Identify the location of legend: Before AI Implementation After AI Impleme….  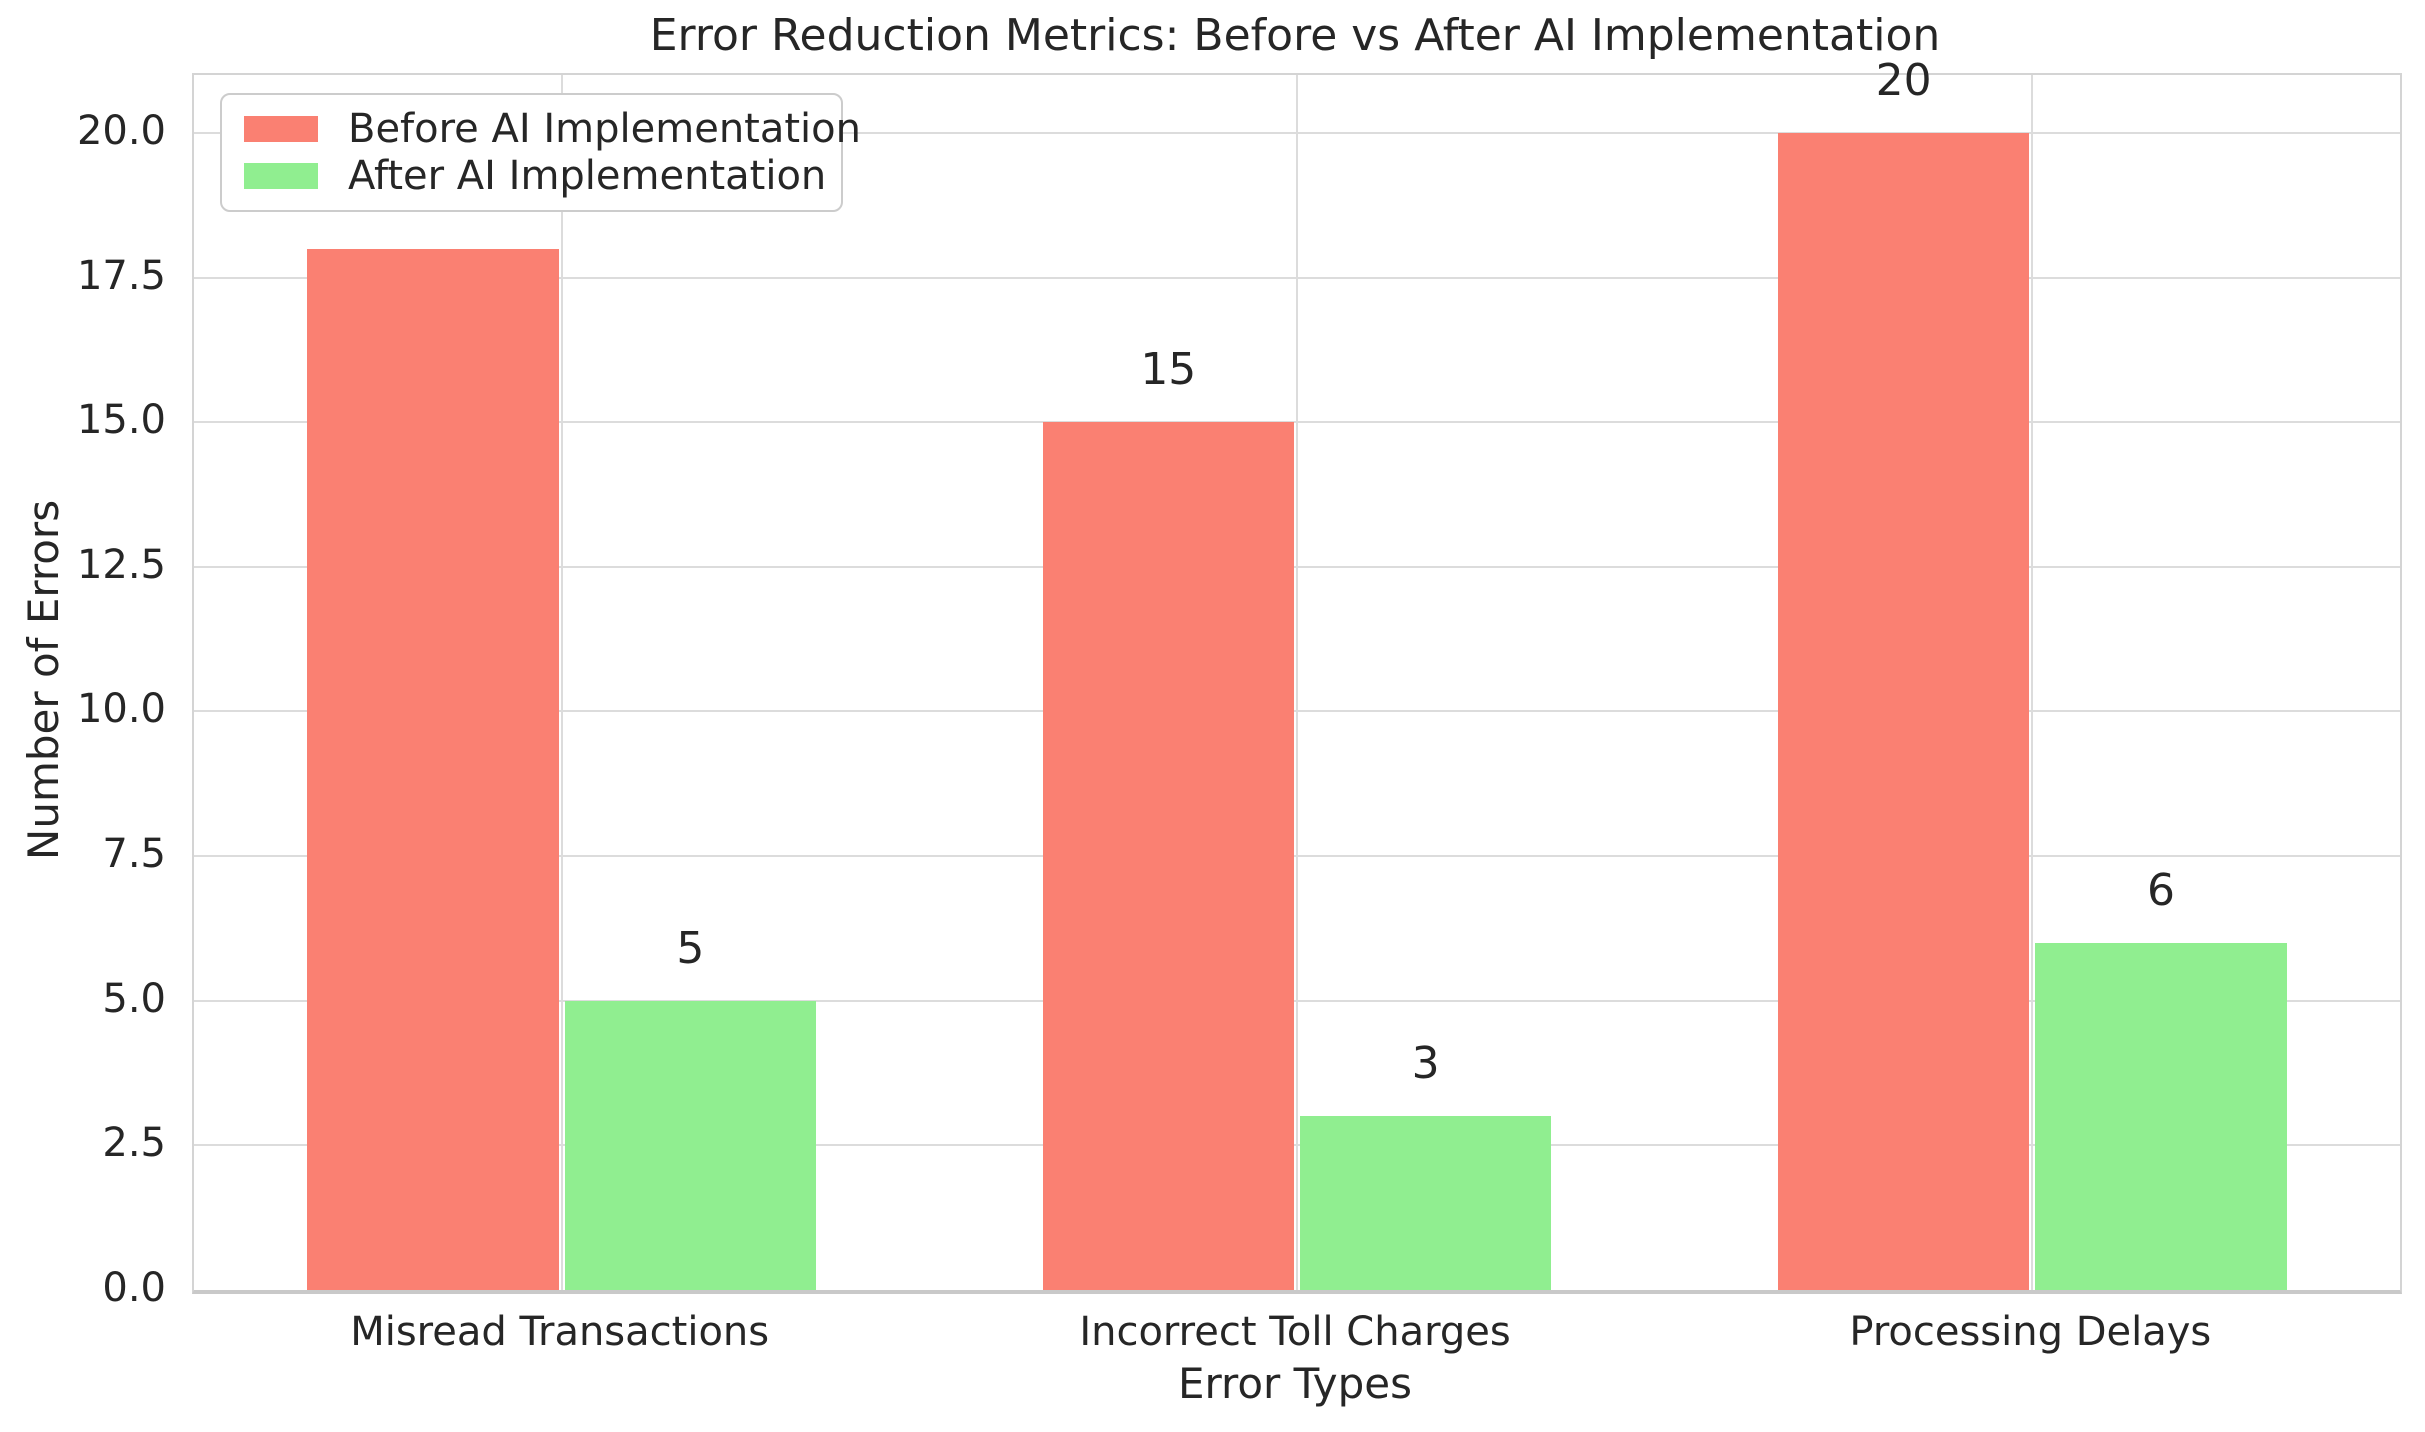
(540, 152).